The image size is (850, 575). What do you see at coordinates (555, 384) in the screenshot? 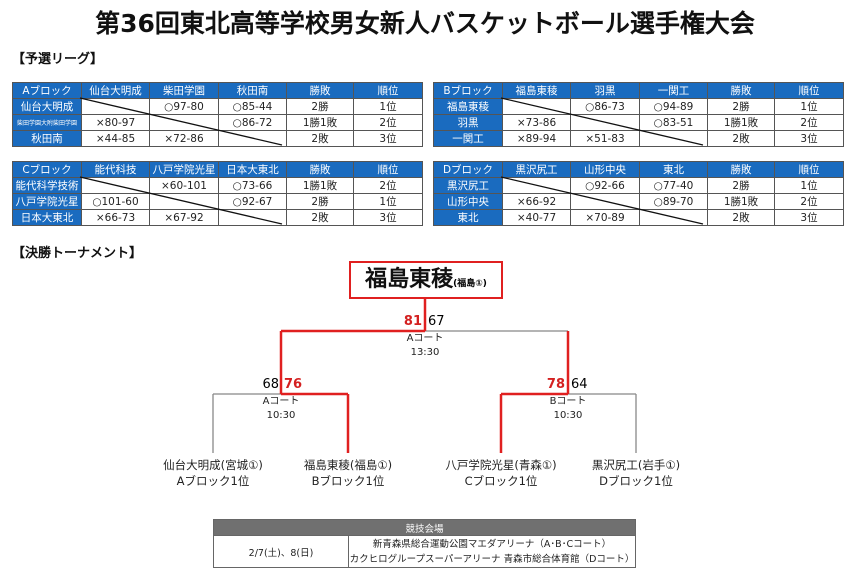
I see `semi-right-left-score: 78` at bounding box center [555, 384].